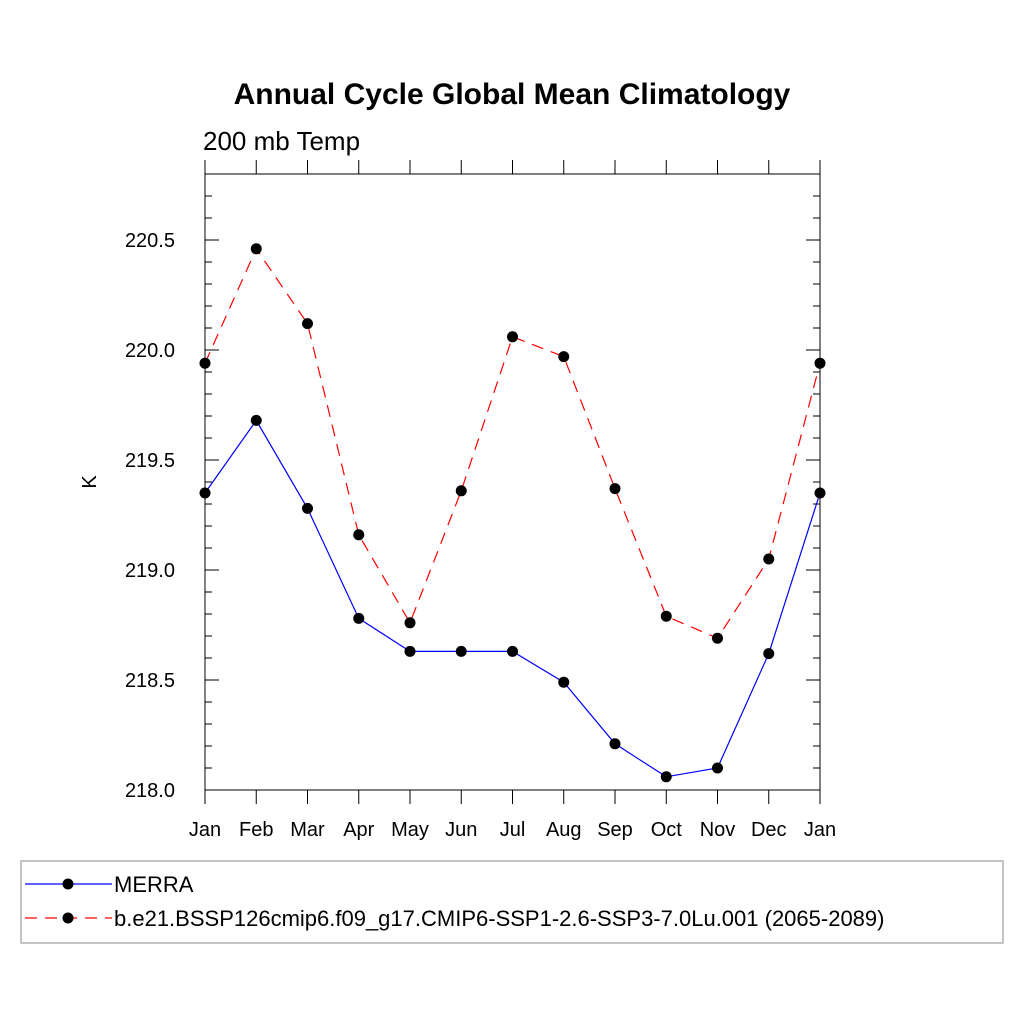 This screenshot has width=1024, height=1024. Describe the element at coordinates (90, 482) in the screenshot. I see `y-axis-label: K` at that location.